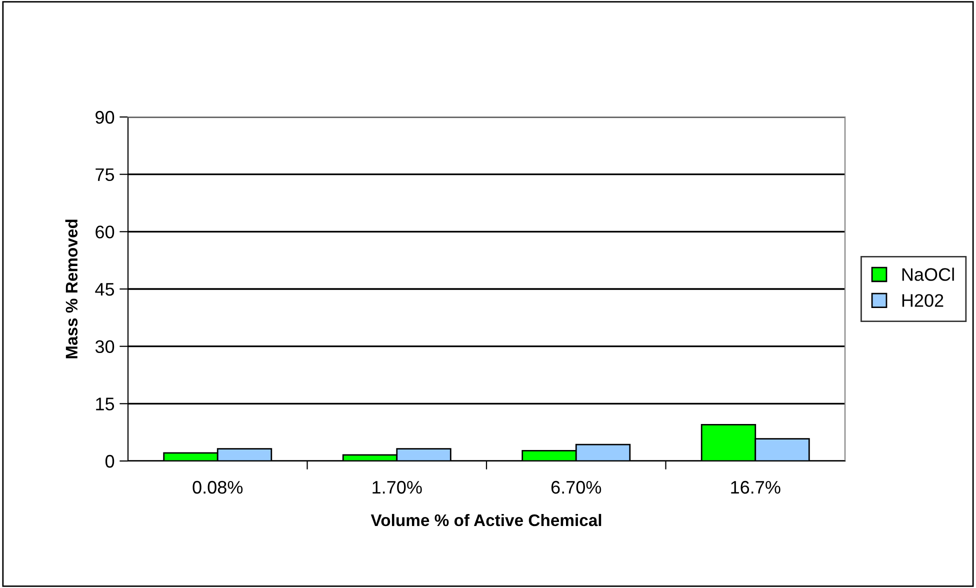  I want to click on legend-label: NaOCl, so click(928, 274).